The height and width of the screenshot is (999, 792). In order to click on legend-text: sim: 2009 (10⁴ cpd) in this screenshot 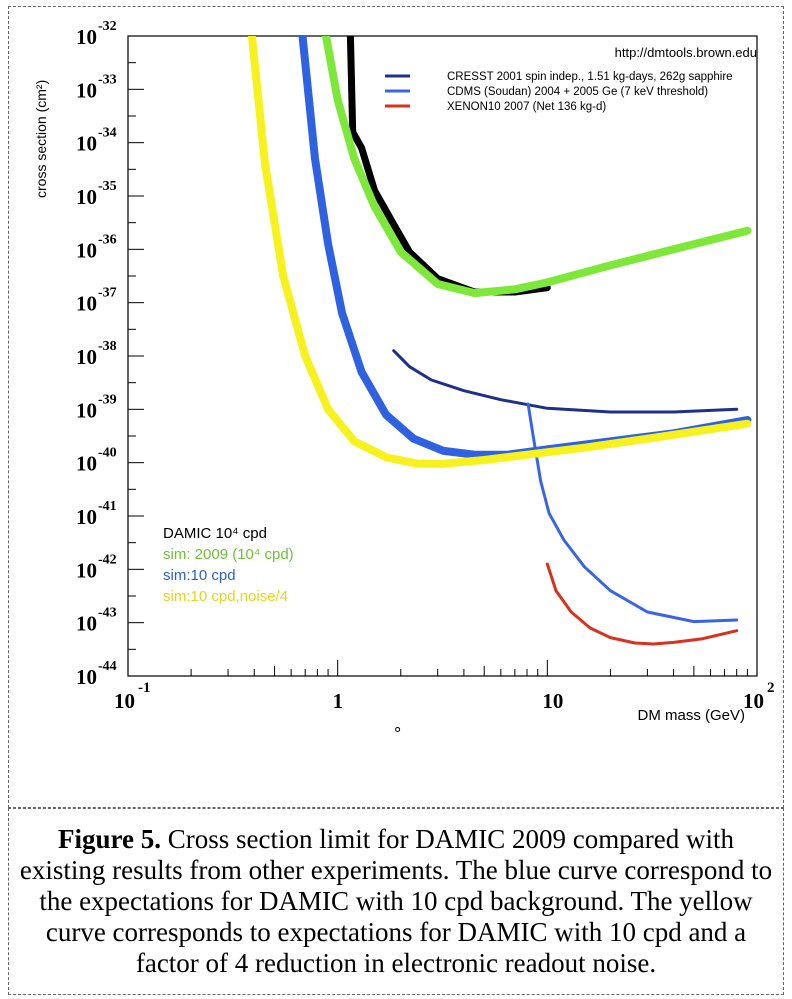, I will do `click(228, 554)`.